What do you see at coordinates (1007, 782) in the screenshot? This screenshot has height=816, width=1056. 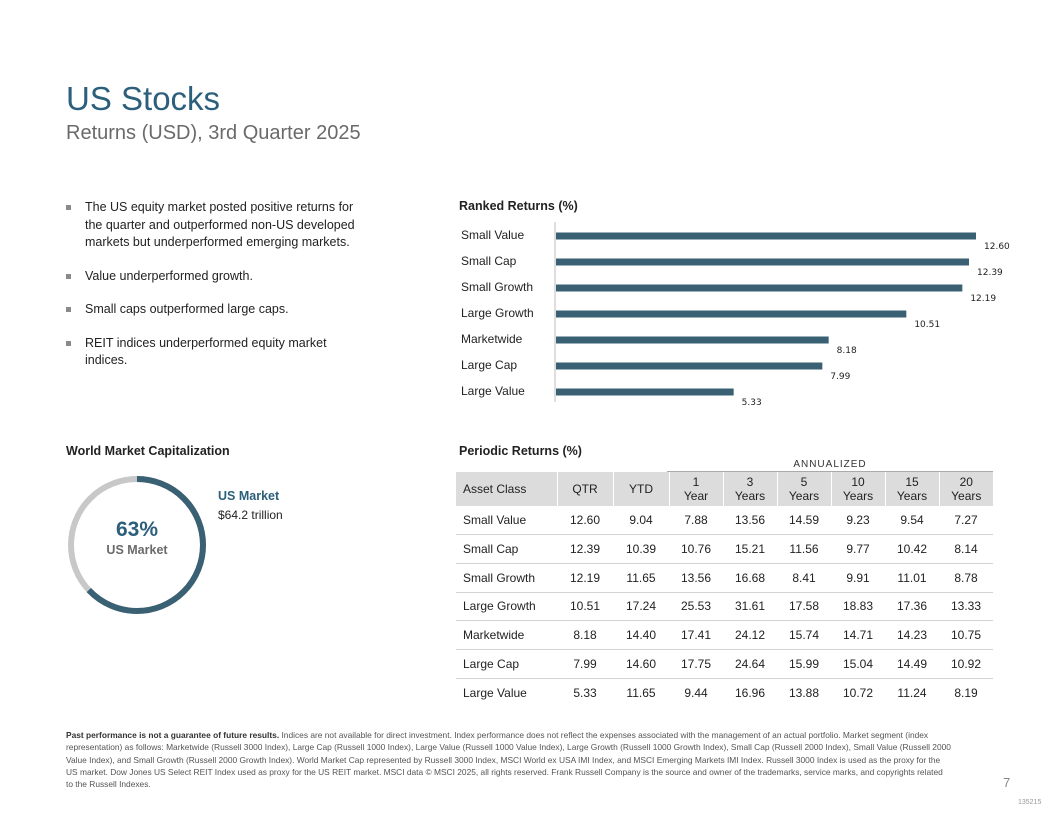 I see `page-number: 7` at bounding box center [1007, 782].